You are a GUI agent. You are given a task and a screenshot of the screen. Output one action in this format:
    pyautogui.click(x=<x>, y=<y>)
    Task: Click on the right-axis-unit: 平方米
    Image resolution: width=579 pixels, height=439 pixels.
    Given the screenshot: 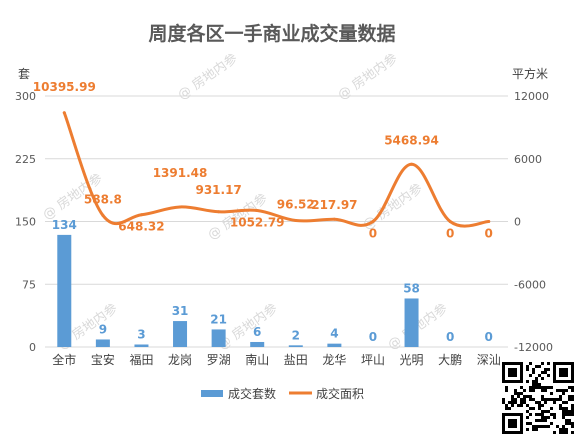 What is the action you would take?
    pyautogui.click(x=530, y=73)
    